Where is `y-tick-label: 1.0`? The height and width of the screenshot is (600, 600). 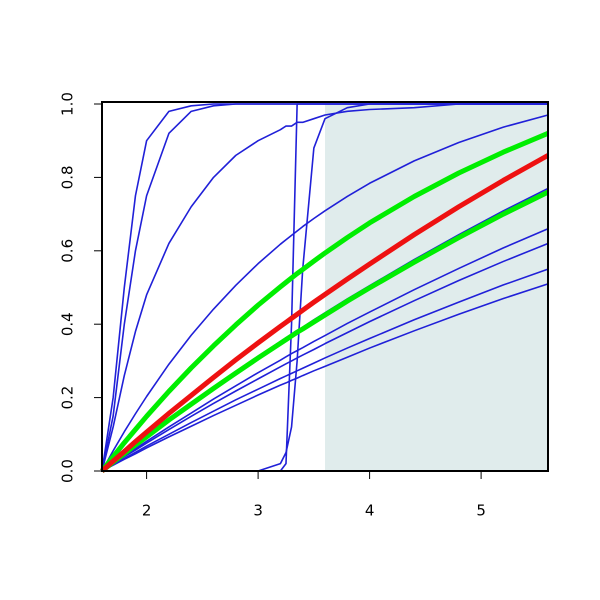 y-tick-label: 1.0 is located at coordinates (68, 104).